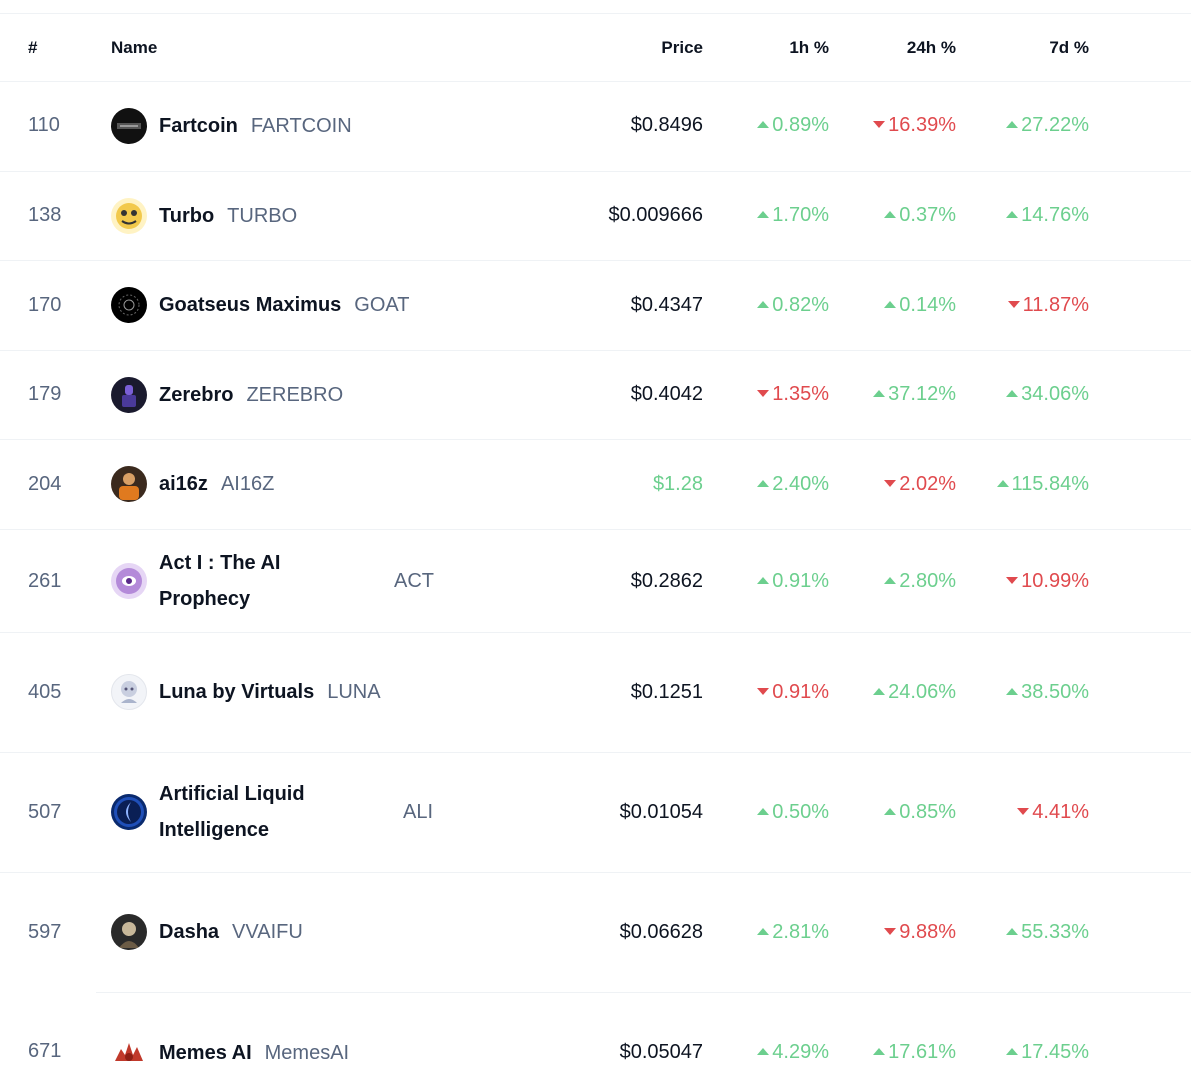 The image size is (1191, 1090). I want to click on coin-name: Fartcoin, so click(198, 125).